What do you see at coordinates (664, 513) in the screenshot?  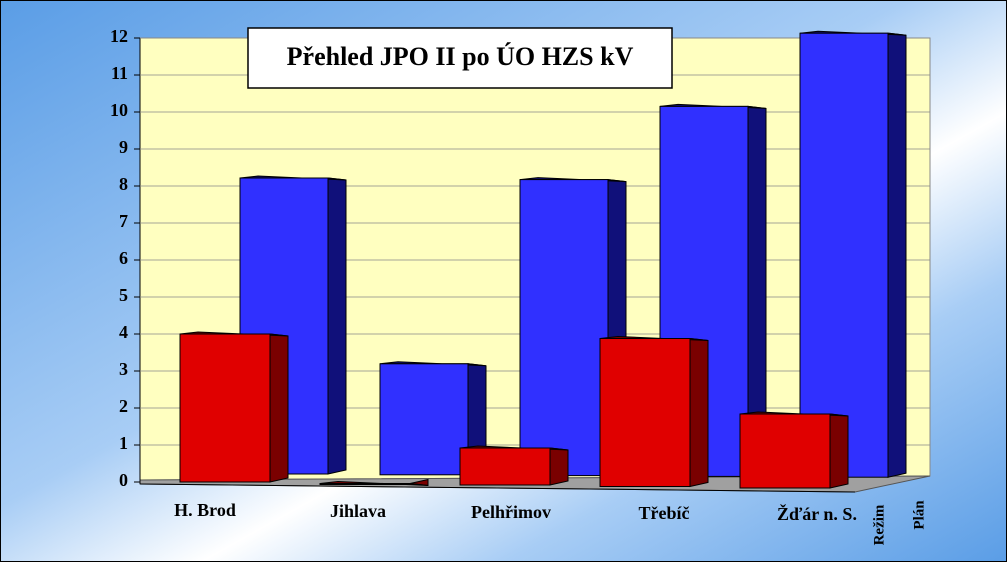 I see `x-tick-label: Třebíč` at bounding box center [664, 513].